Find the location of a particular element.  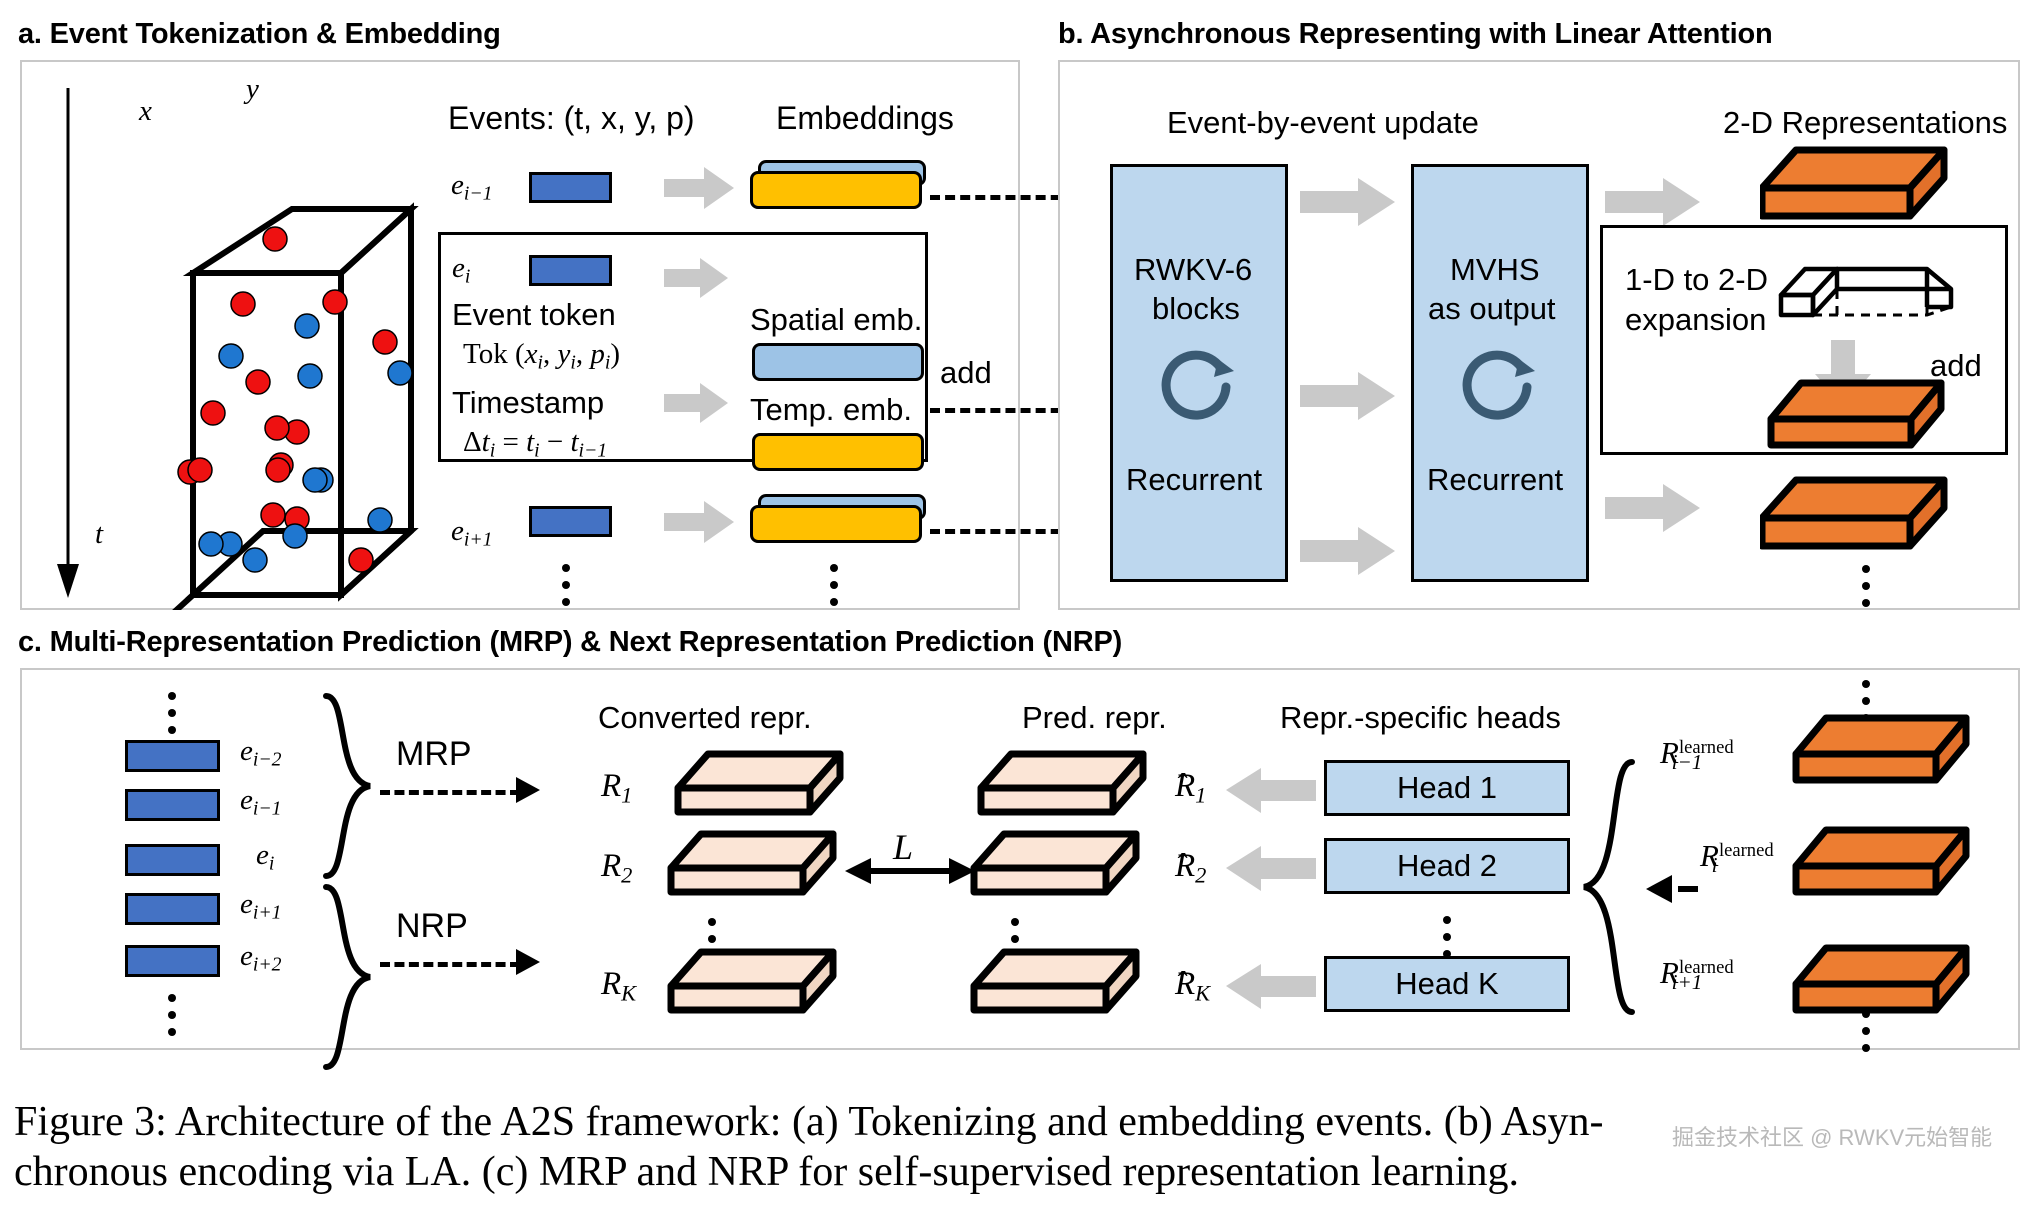

mvhs-block-line3: Recurrent is located at coordinates (1495, 479).